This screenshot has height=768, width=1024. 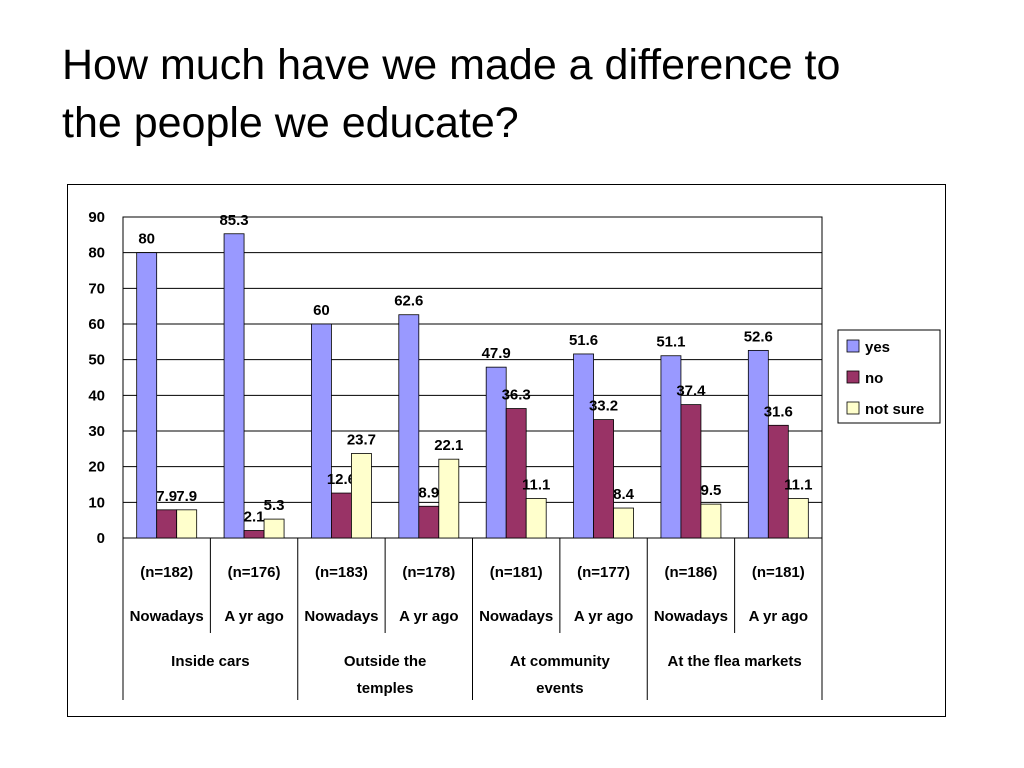 I want to click on x-sample-label: (n=183), so click(x=341, y=572).